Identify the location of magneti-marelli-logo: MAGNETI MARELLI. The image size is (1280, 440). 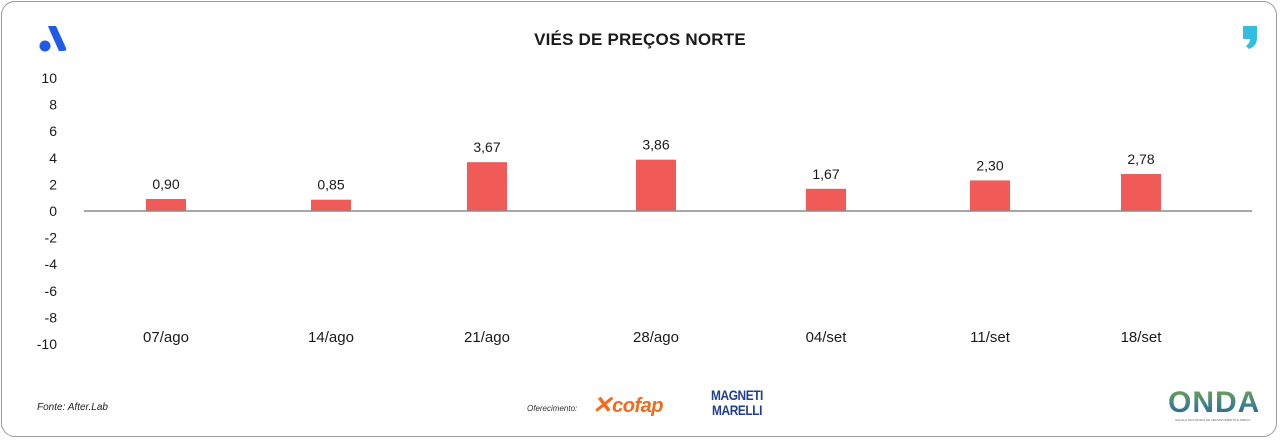
(737, 403).